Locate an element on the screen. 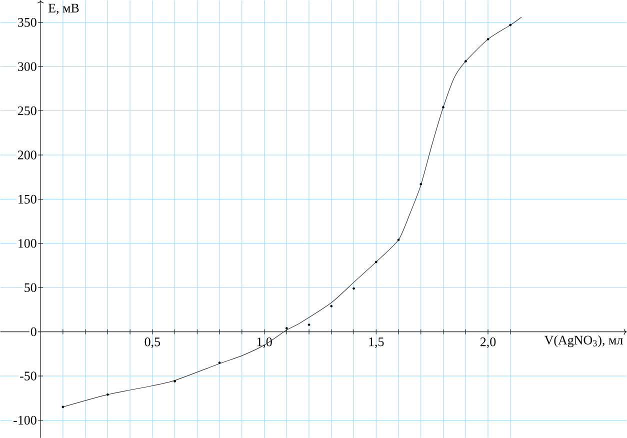 This screenshot has width=627, height=438. y-tick-label: 50 is located at coordinates (30, 287).